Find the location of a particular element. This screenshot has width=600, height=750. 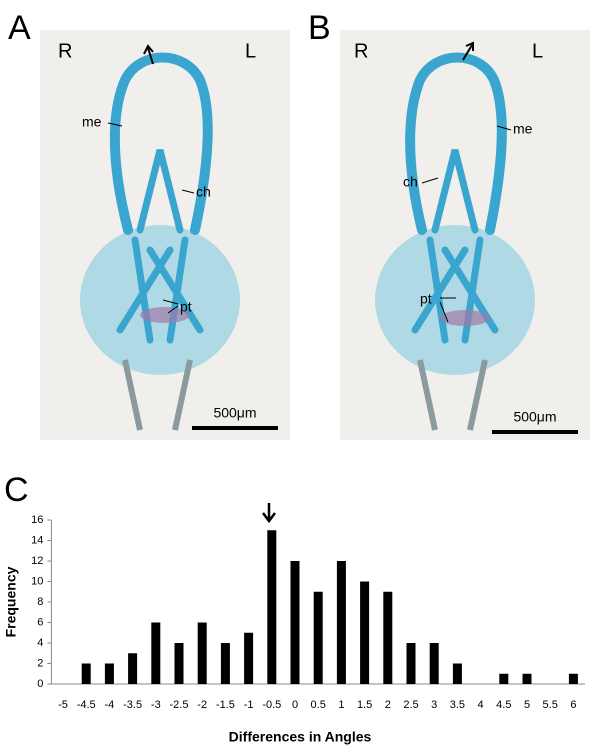

x-tick-label: 4.5 is located at coordinates (503, 705).